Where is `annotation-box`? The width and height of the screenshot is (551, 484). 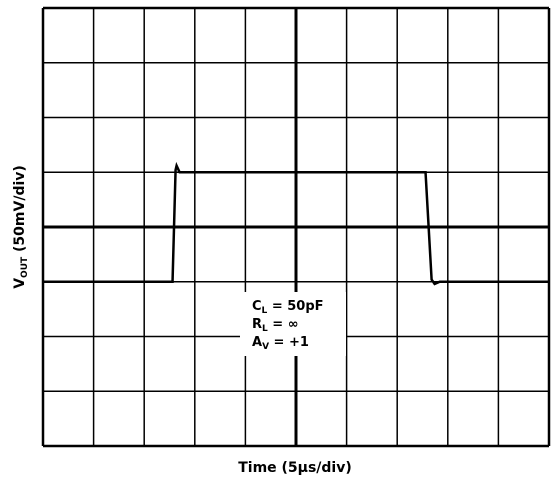 annotation-box is located at coordinates (293, 324).